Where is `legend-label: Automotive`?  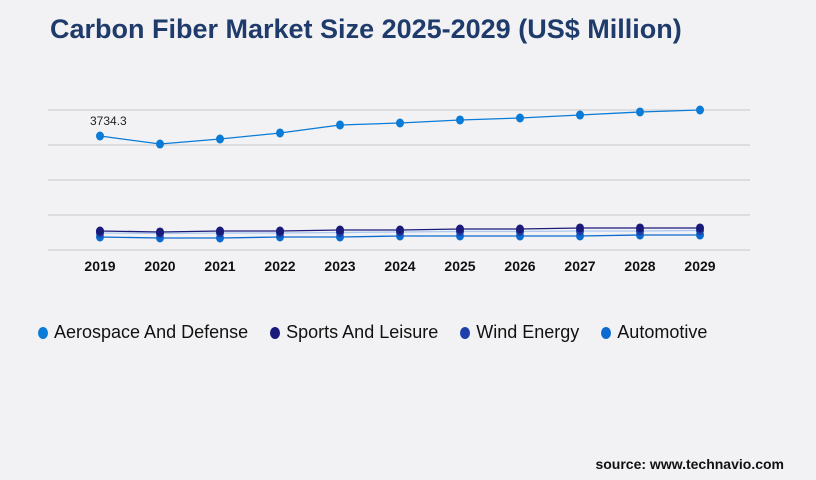 legend-label: Automotive is located at coordinates (662, 332).